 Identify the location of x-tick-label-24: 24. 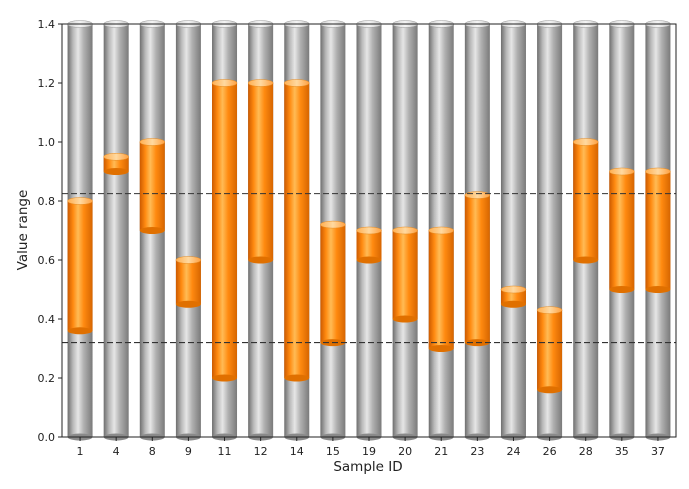
(513, 451).